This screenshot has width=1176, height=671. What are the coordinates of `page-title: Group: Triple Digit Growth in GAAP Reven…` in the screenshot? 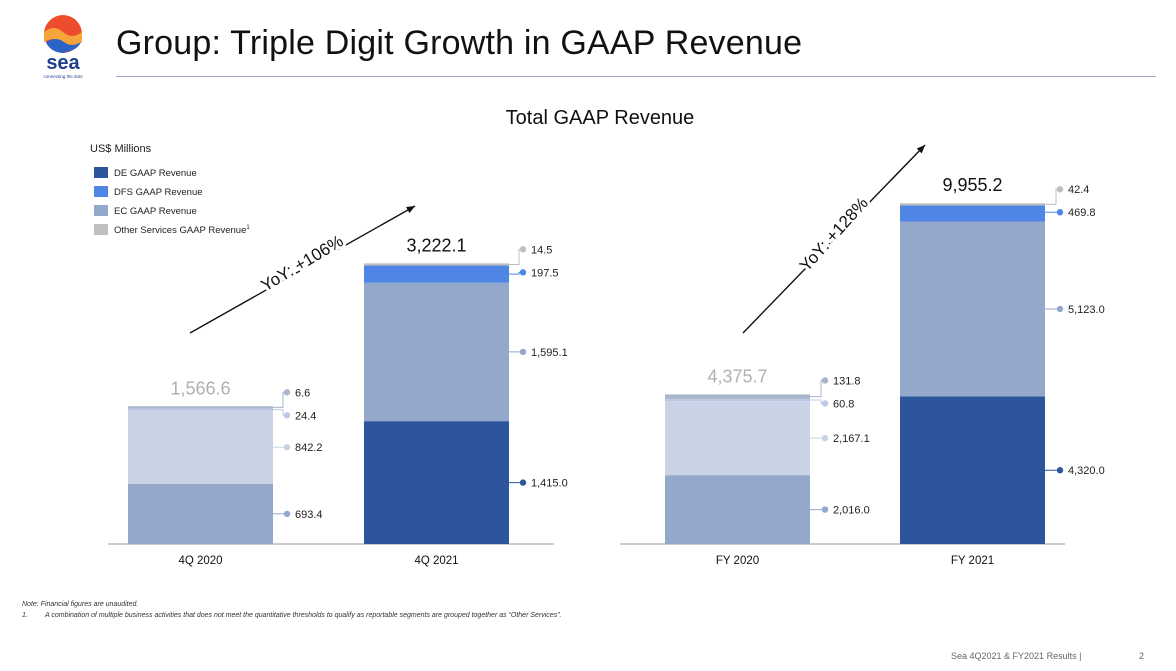 It's located at (459, 43).